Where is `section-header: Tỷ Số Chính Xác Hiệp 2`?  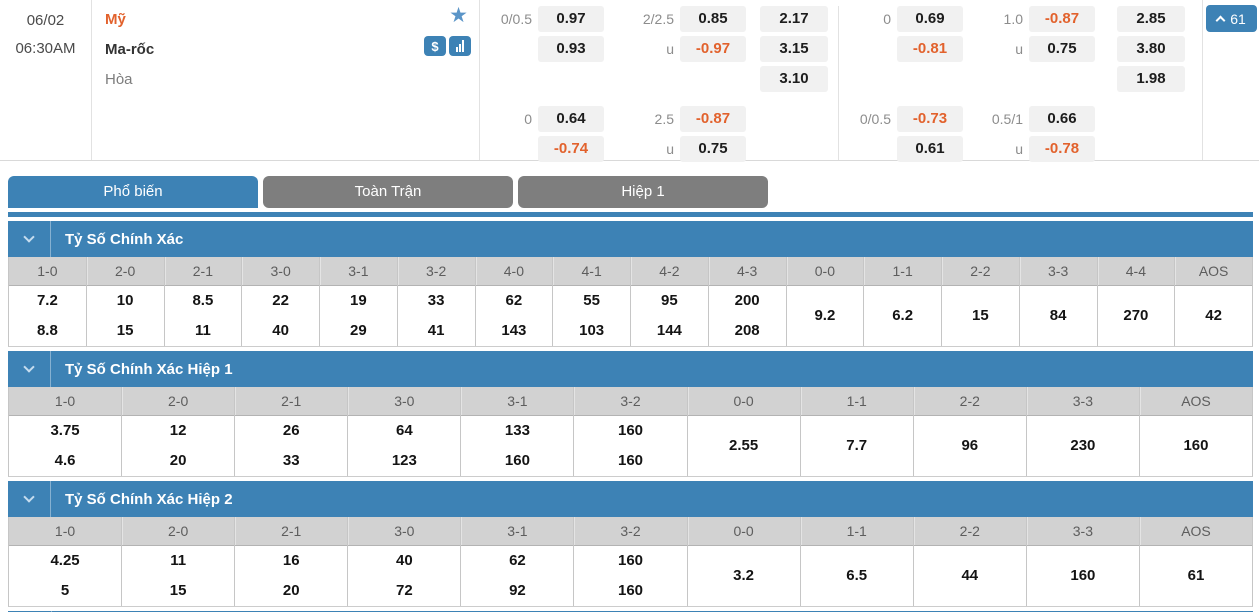
section-header: Tỷ Số Chính Xác Hiệp 2 is located at coordinates (630, 499).